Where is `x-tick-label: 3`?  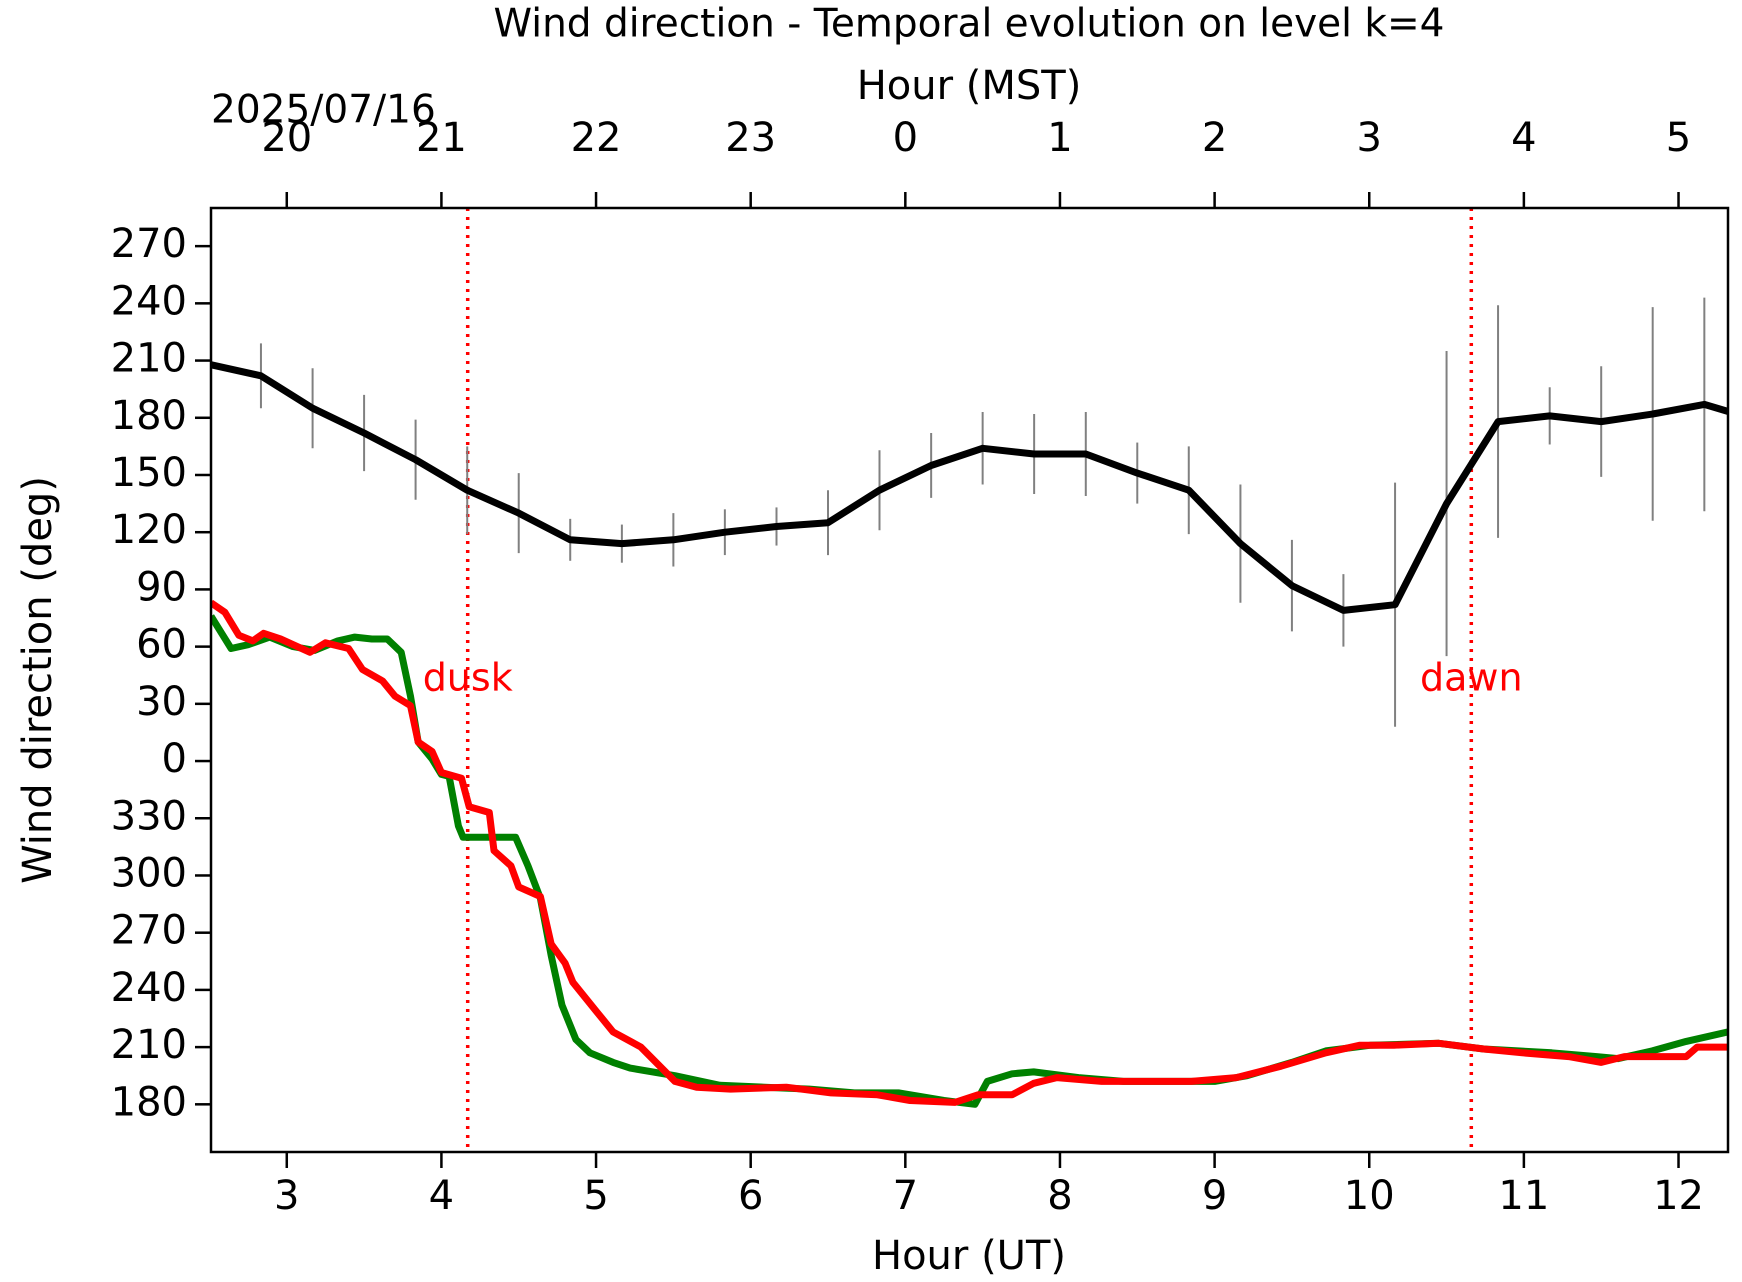
x-tick-label: 3 is located at coordinates (286, 1196).